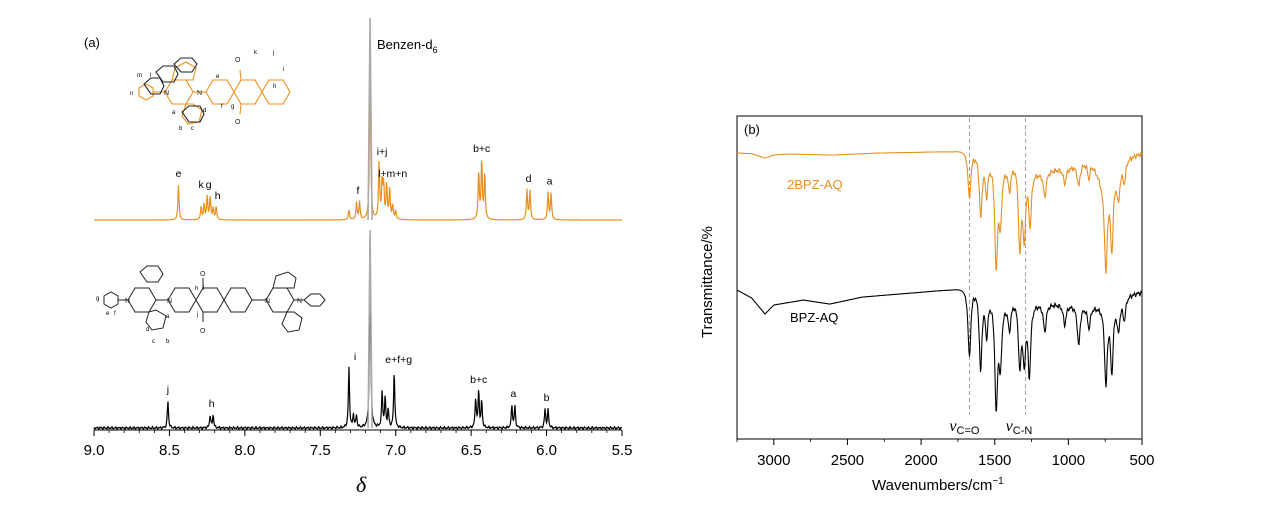  Describe the element at coordinates (405, 44) in the screenshot. I see `solvent-label-text: Benzen-d` at that location.